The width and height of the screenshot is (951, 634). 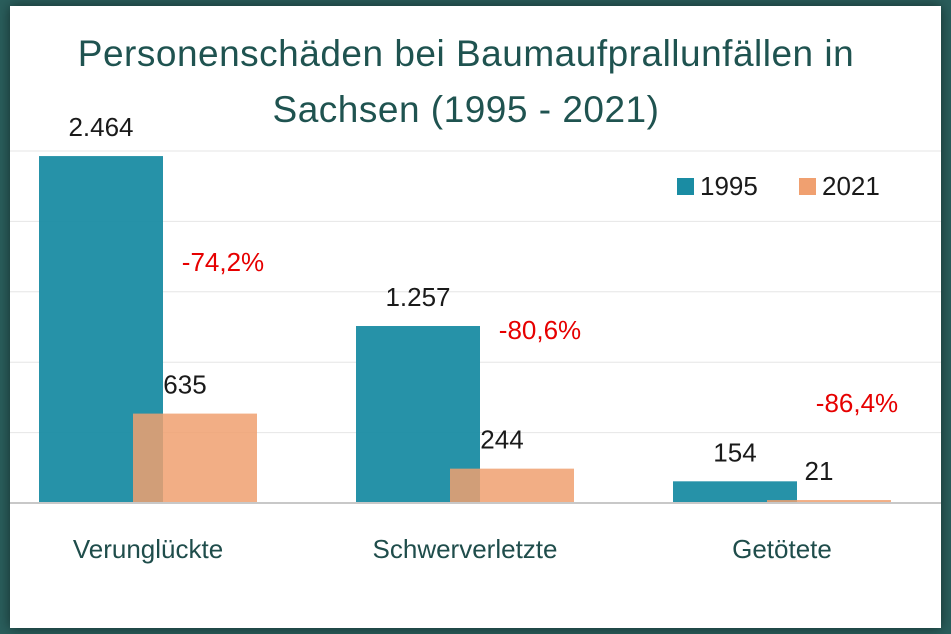 What do you see at coordinates (729, 186) in the screenshot?
I see `legend-label-1995: 1995` at bounding box center [729, 186].